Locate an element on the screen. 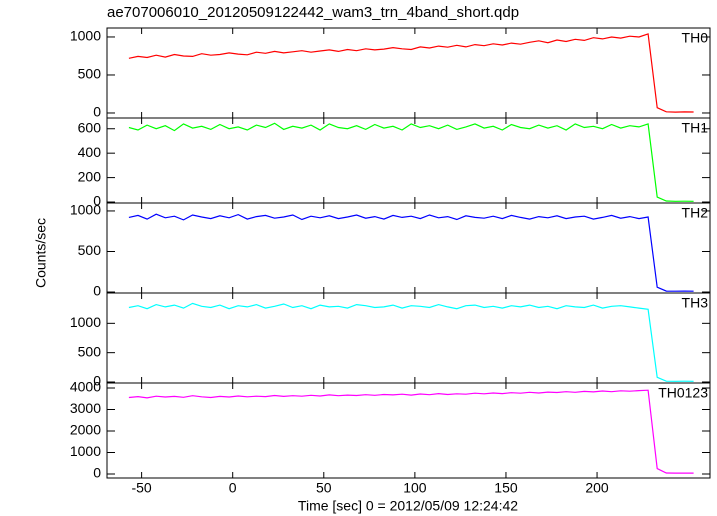  x-tick-label: 50 is located at coordinates (324, 488).